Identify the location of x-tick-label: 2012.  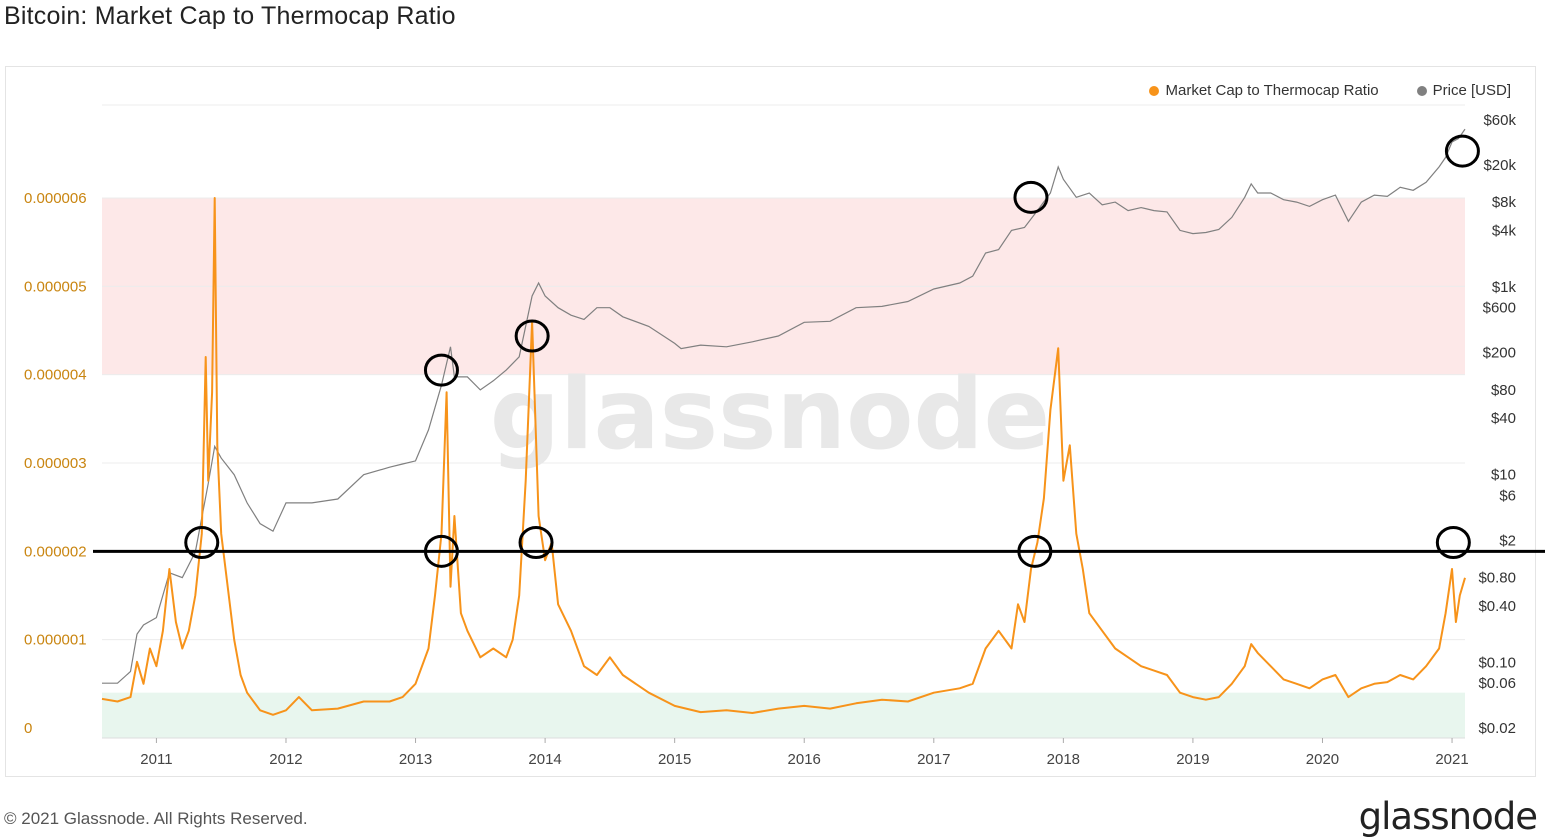
(285, 759).